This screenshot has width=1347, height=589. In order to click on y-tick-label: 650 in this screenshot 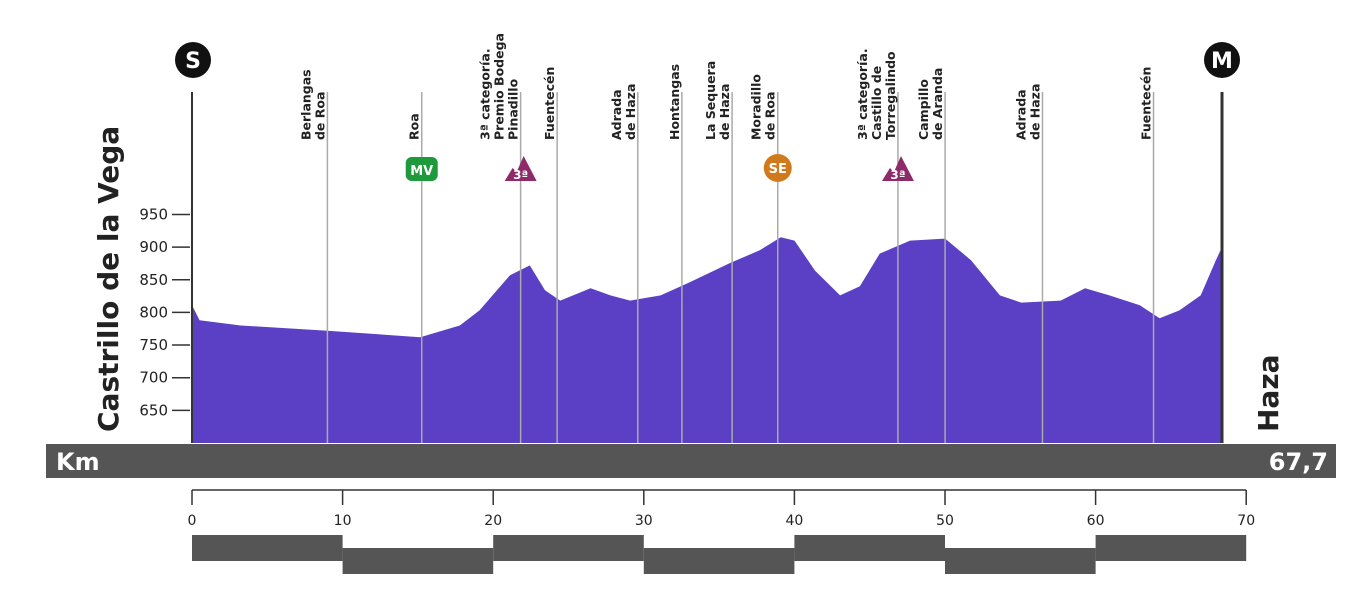, I will do `click(153, 410)`.